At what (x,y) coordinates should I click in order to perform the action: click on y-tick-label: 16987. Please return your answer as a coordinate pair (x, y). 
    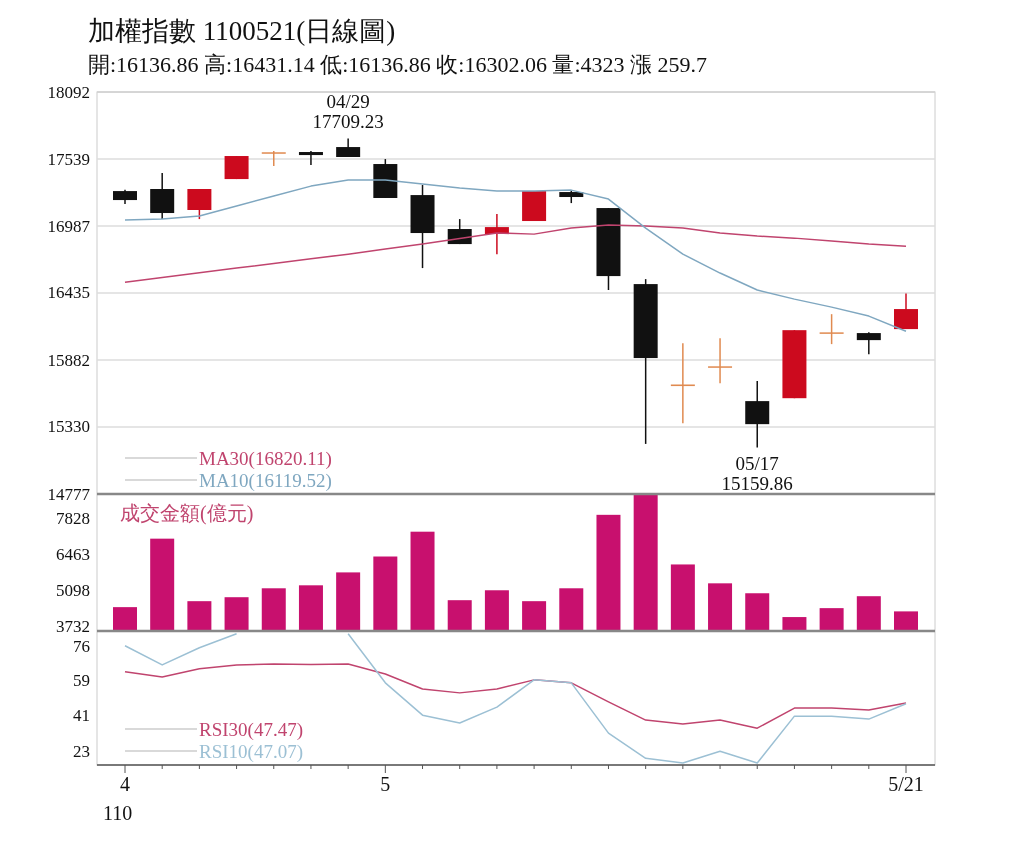
    Looking at the image, I should click on (69, 226).